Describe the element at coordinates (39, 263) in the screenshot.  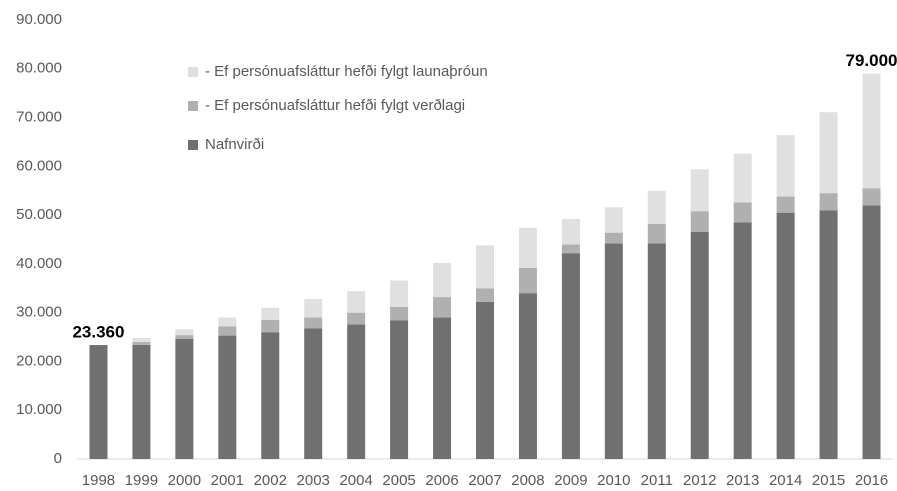
I see `y-tick-label: 40.000` at that location.